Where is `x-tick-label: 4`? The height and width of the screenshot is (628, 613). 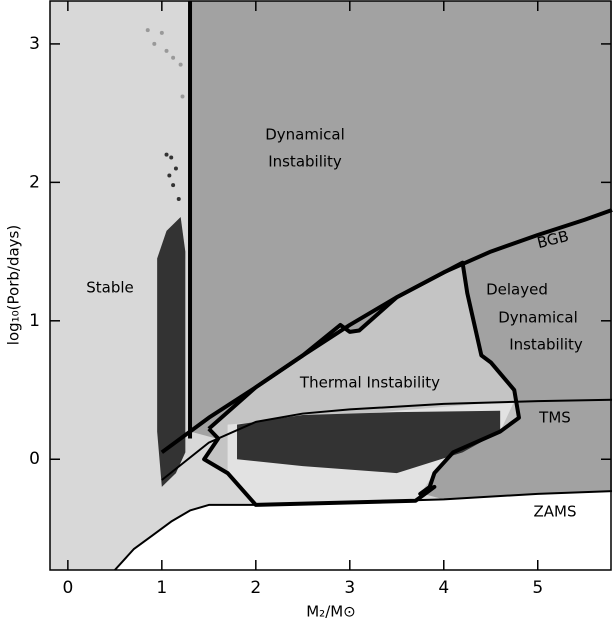
x-tick-label: 4 is located at coordinates (443, 588).